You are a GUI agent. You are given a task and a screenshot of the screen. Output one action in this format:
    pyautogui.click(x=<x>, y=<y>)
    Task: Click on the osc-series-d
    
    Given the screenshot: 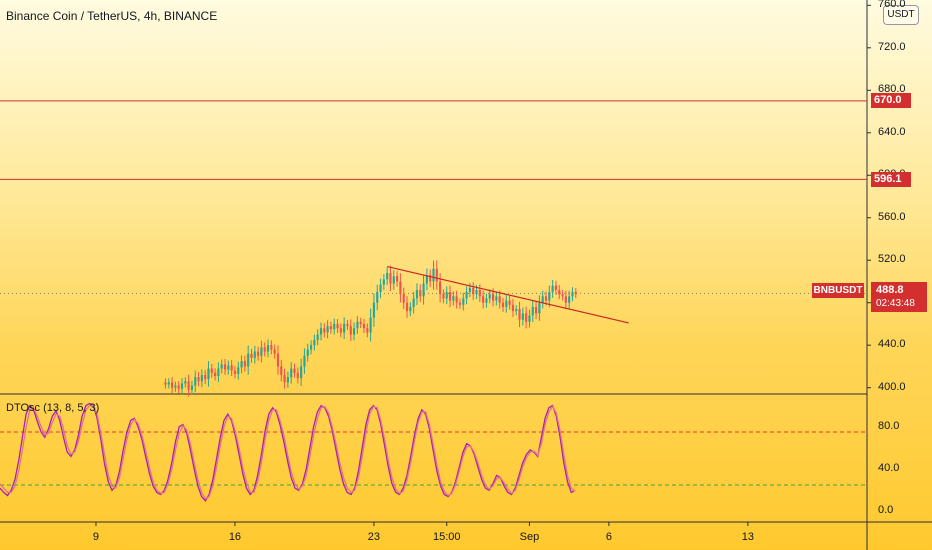 What is the action you would take?
    pyautogui.click(x=288, y=452)
    